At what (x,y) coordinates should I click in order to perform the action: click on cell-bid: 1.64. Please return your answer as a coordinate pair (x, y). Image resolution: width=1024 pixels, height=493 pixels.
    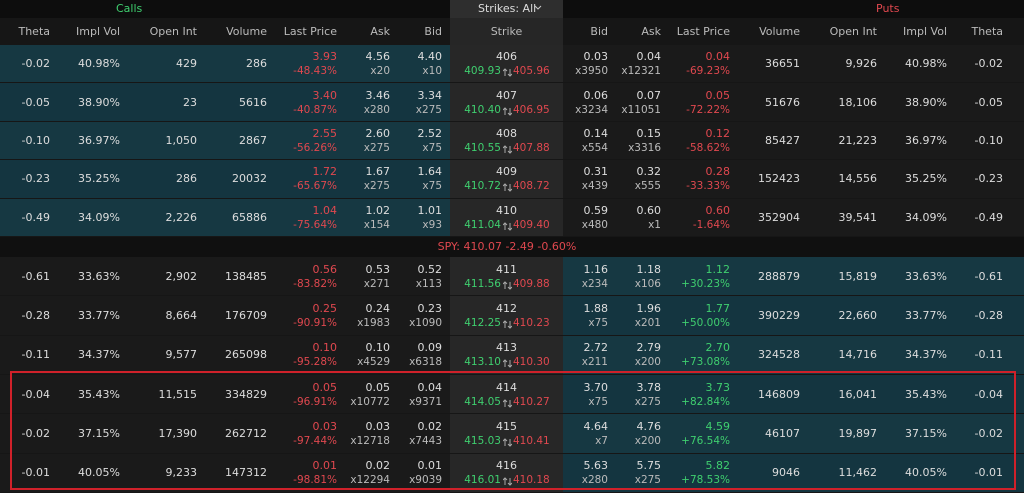
    Looking at the image, I should click on (430, 172).